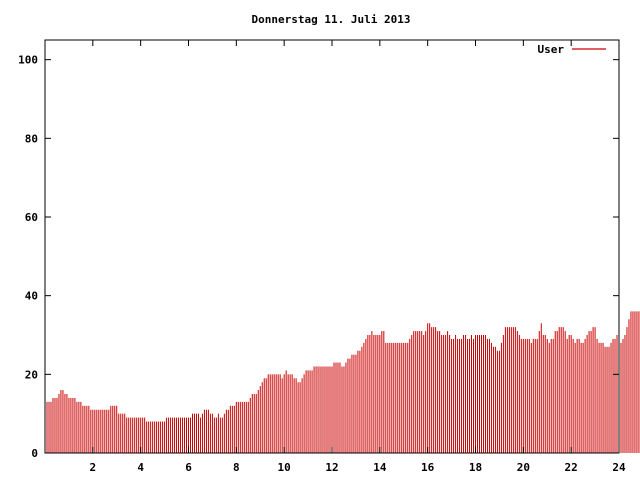  I want to click on x-tick-label: 18, so click(475, 467).